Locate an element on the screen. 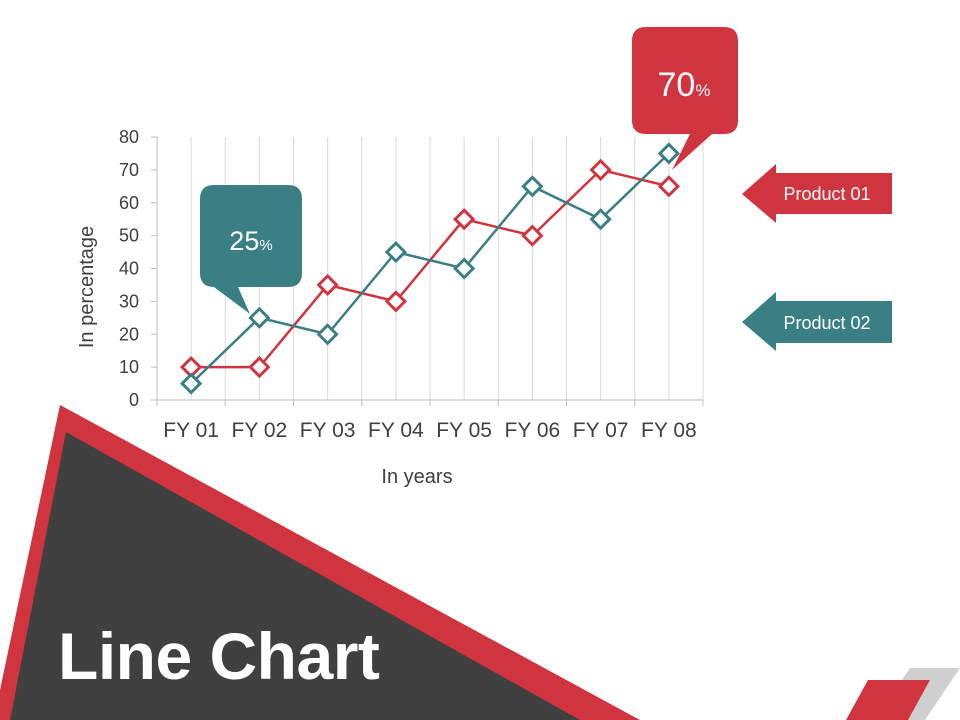  x-tick-label: FY 02 is located at coordinates (260, 430).